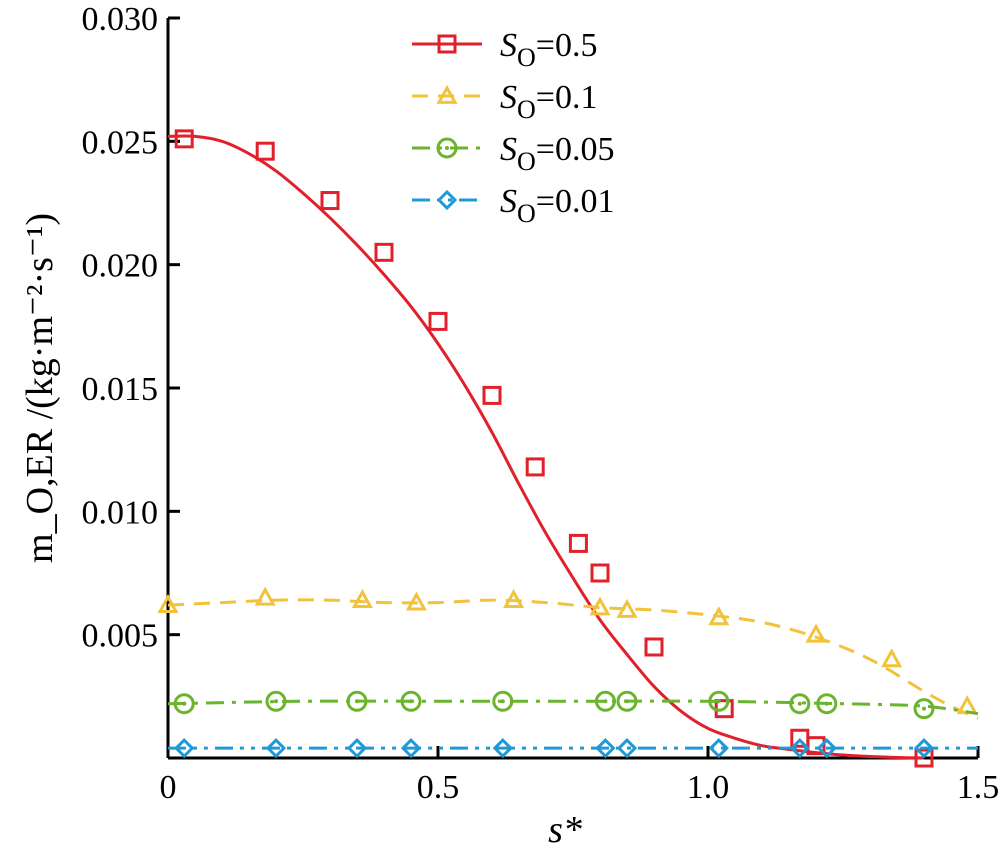 This screenshot has width=1000, height=856. Describe the element at coordinates (438, 787) in the screenshot. I see `x-tick-label: 0.5` at that location.